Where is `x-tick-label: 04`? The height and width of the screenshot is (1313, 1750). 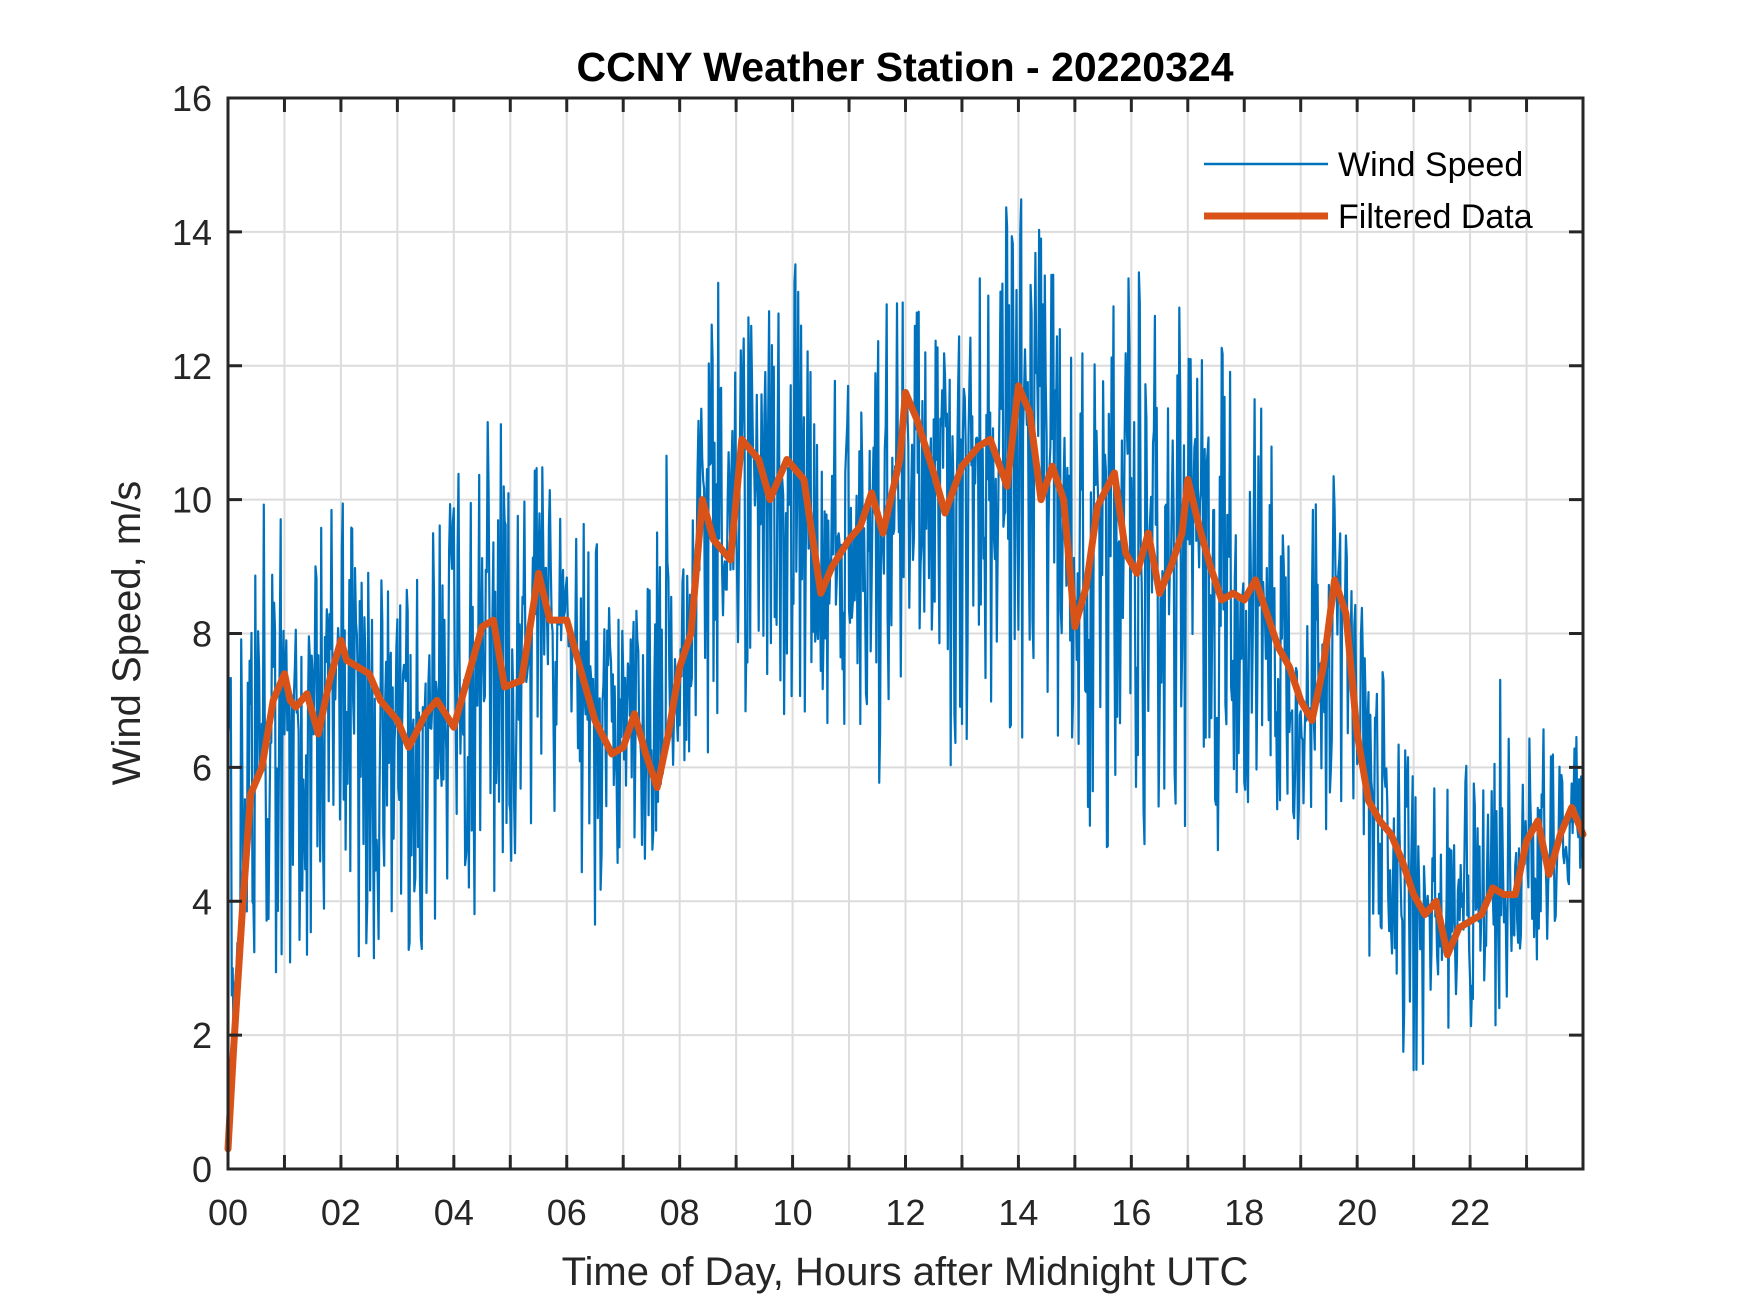
x-tick-label: 04 is located at coordinates (454, 1212).